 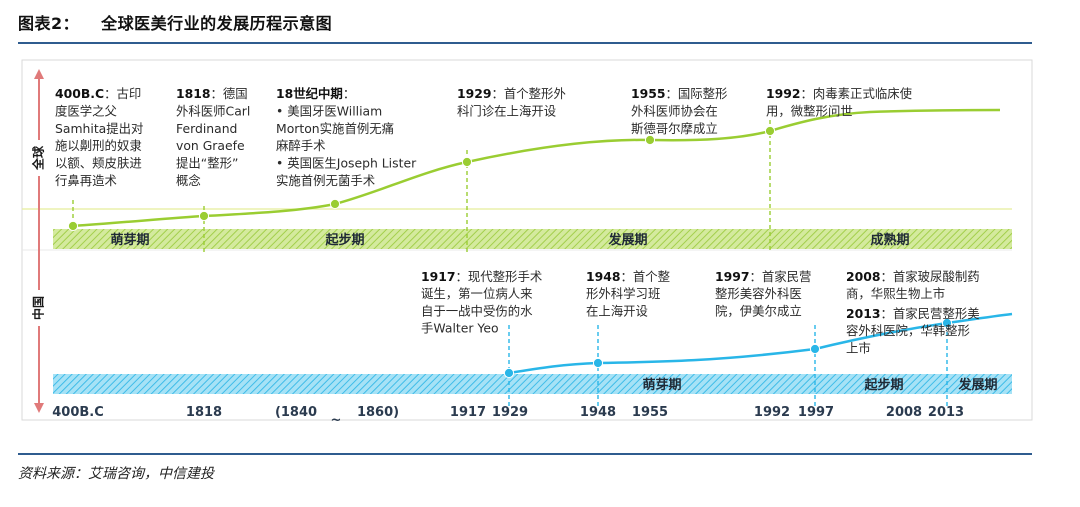 What do you see at coordinates (79, 93) in the screenshot?
I see `global-event-year: 400B.C` at bounding box center [79, 93].